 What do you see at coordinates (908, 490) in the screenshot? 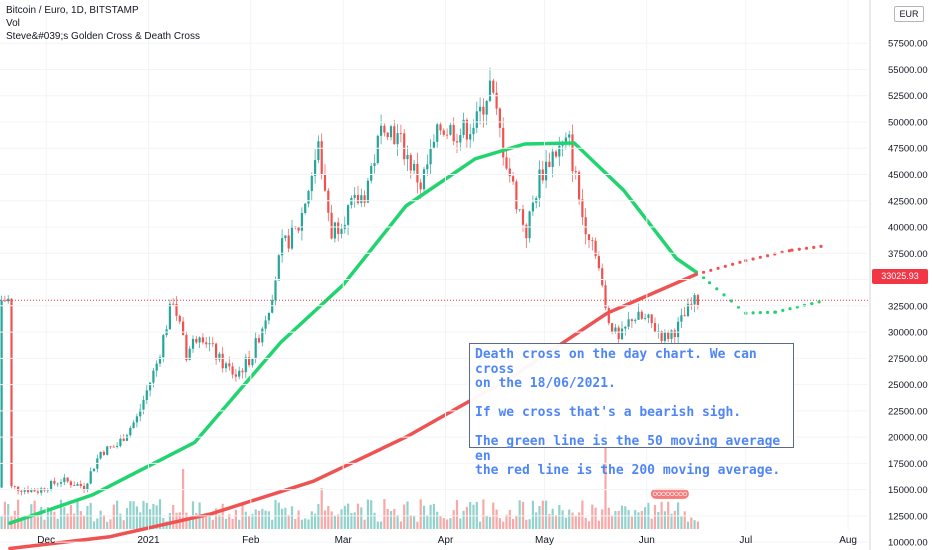
I see `y-tick-label: 15000.00` at bounding box center [908, 490].